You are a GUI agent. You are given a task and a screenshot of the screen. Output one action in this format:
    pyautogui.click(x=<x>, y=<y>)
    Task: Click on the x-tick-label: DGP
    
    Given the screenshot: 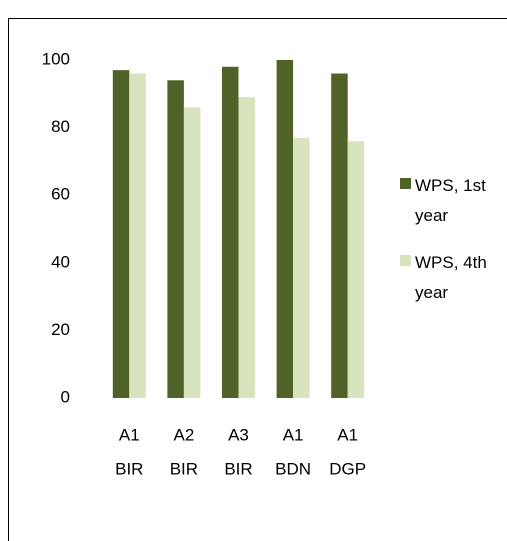 What is the action you would take?
    pyautogui.click(x=347, y=468)
    